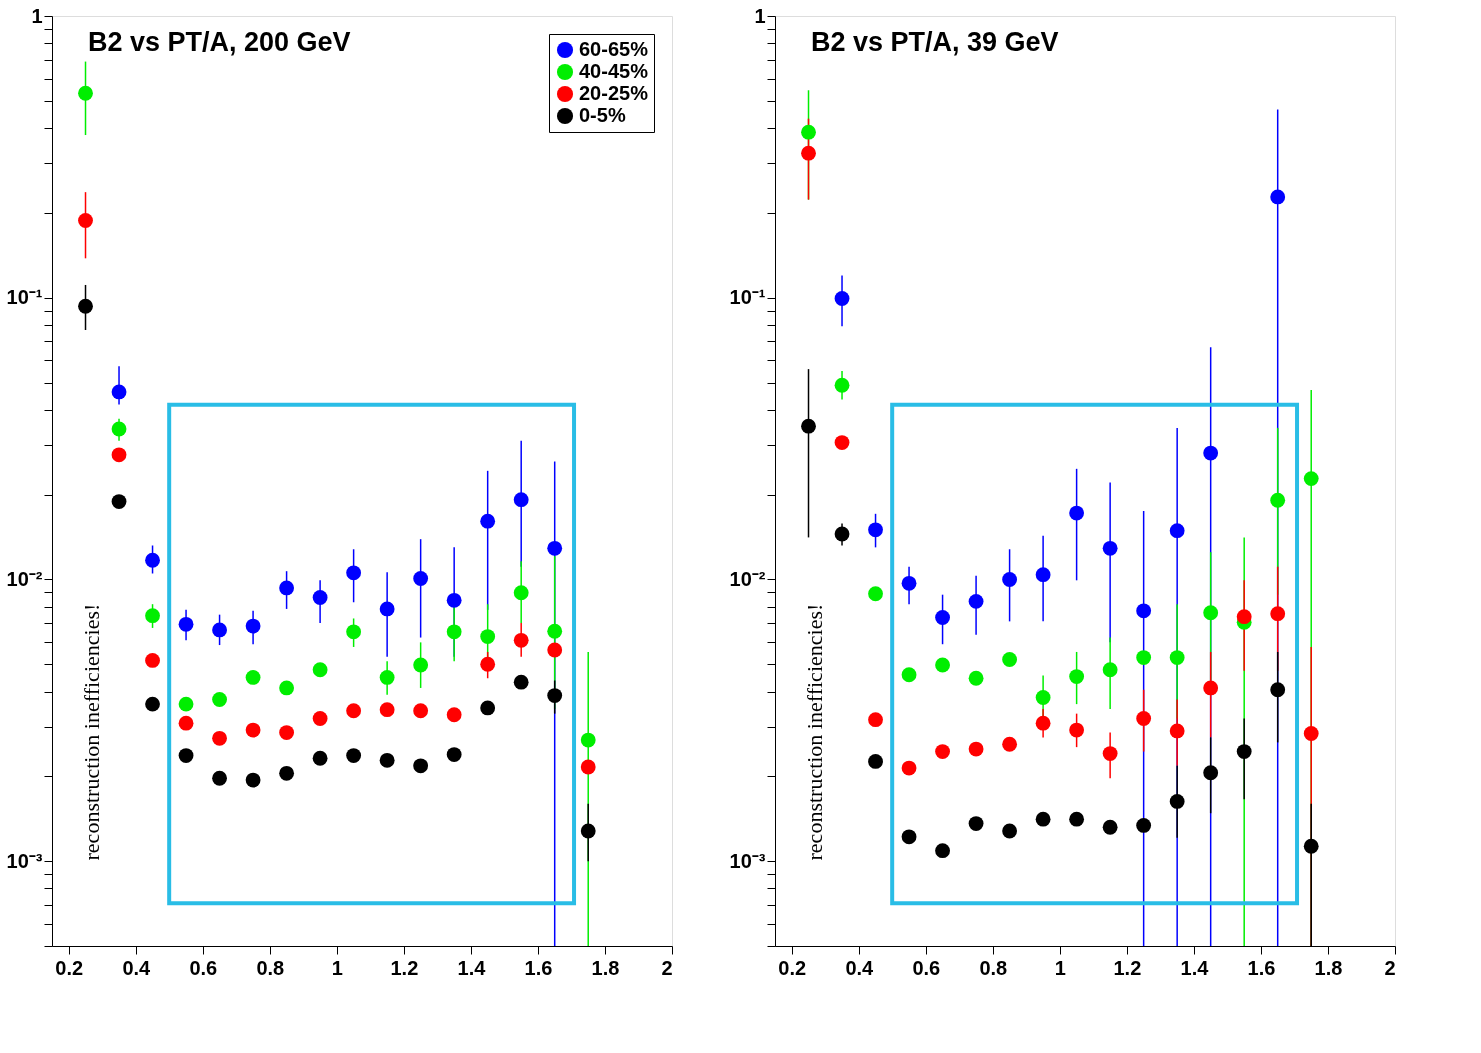 This screenshot has width=1481, height=1053. I want to click on legend-label: 60-65%, so click(614, 49).